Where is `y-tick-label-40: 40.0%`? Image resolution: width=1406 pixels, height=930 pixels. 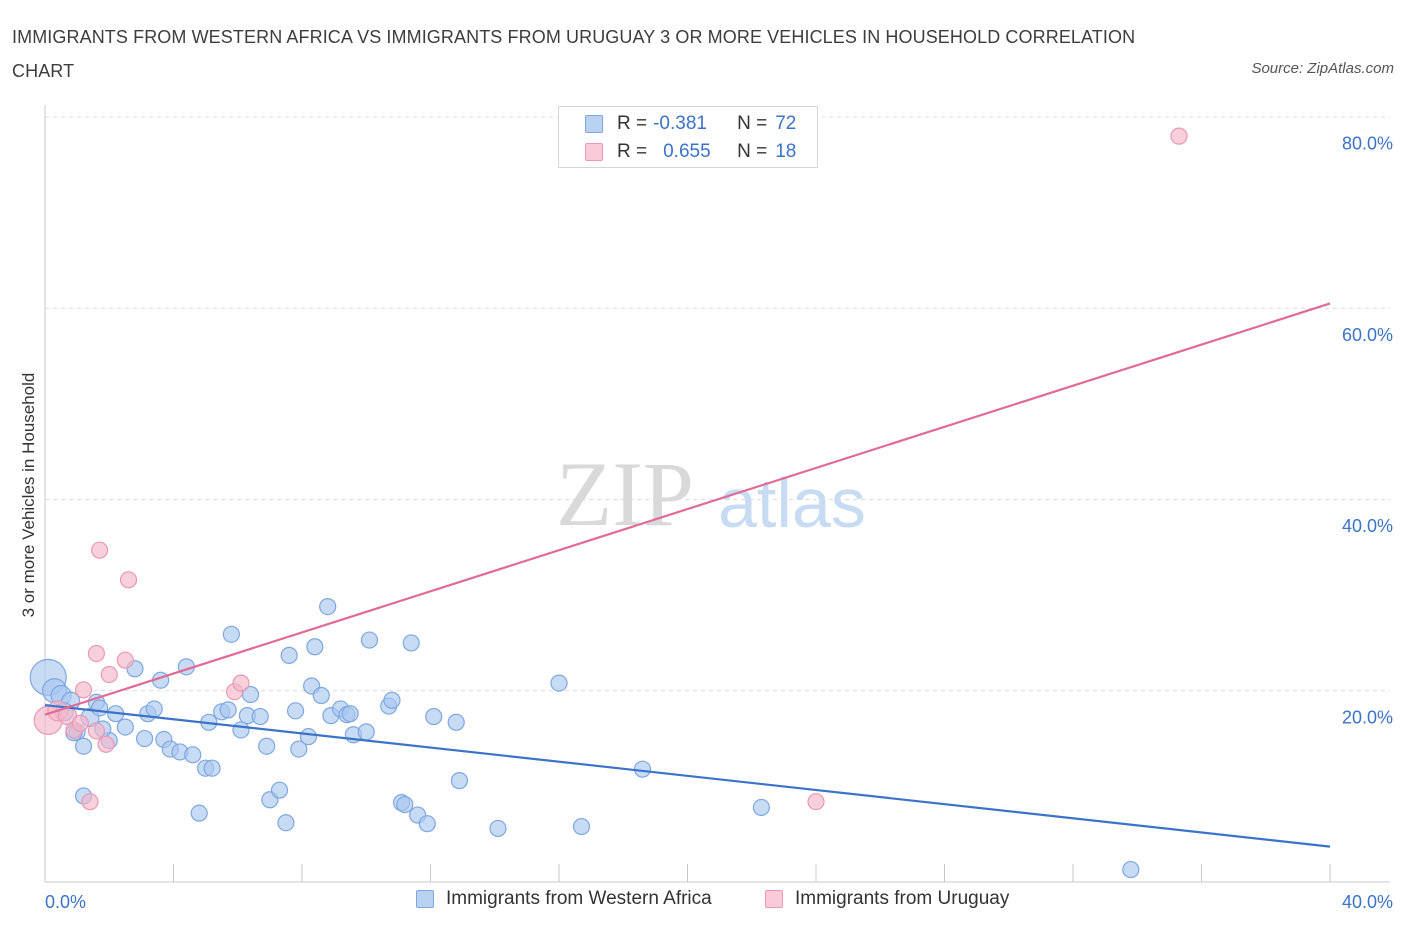 y-tick-label-40: 40.0% is located at coordinates (1367, 526).